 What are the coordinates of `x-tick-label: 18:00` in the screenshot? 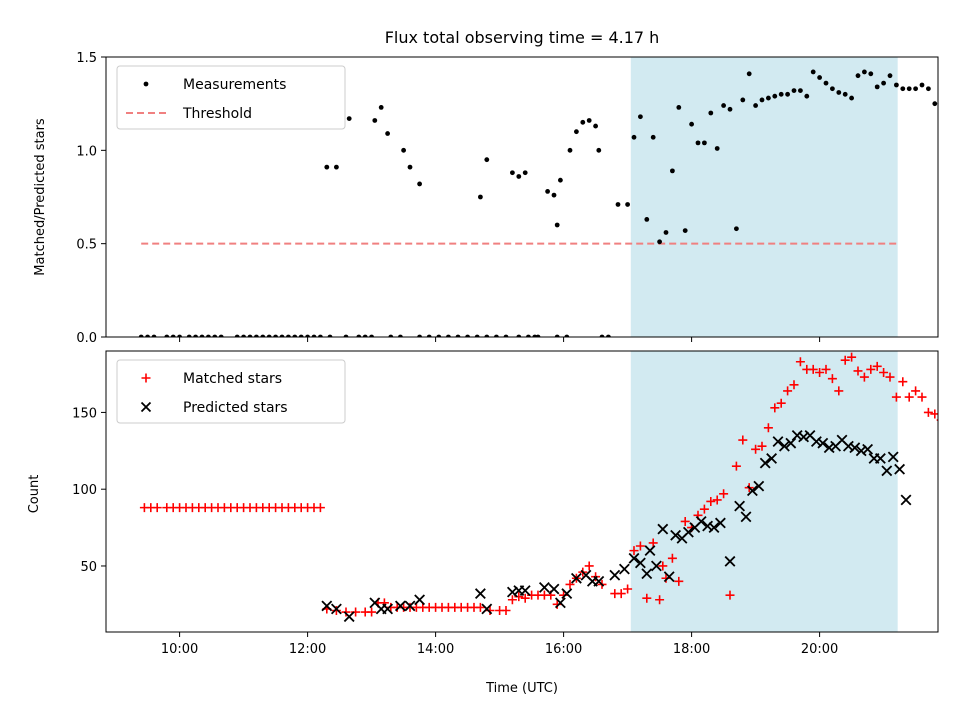 It's located at (691, 649).